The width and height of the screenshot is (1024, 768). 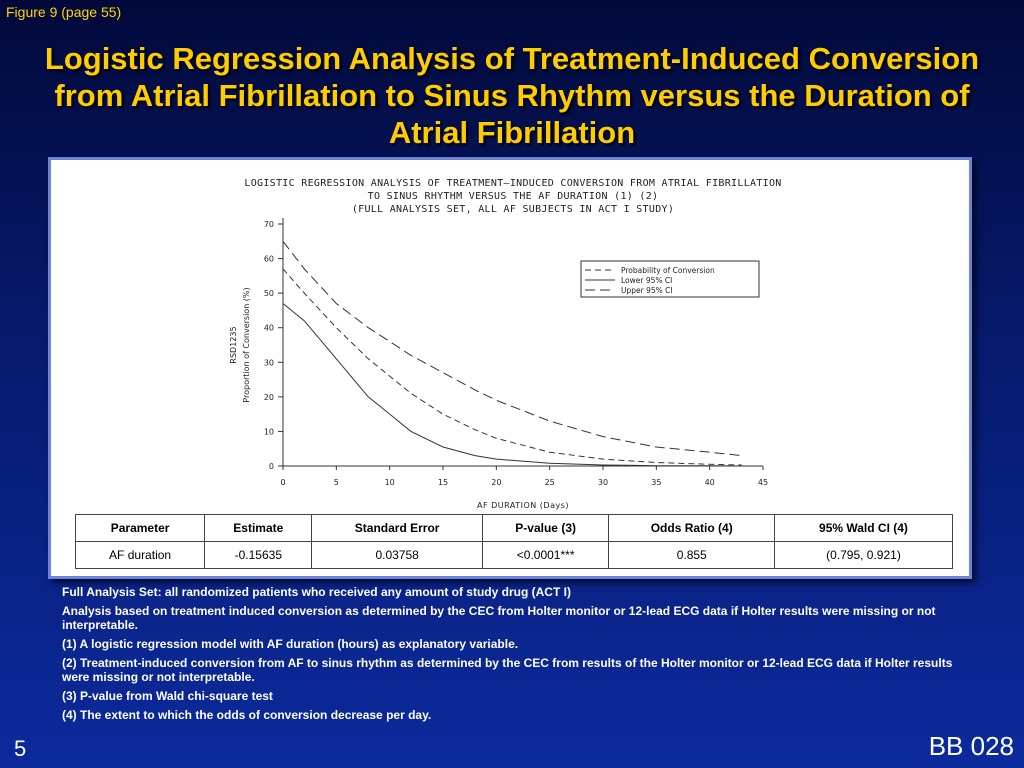 I want to click on col-header: Standard Error, so click(x=397, y=528).